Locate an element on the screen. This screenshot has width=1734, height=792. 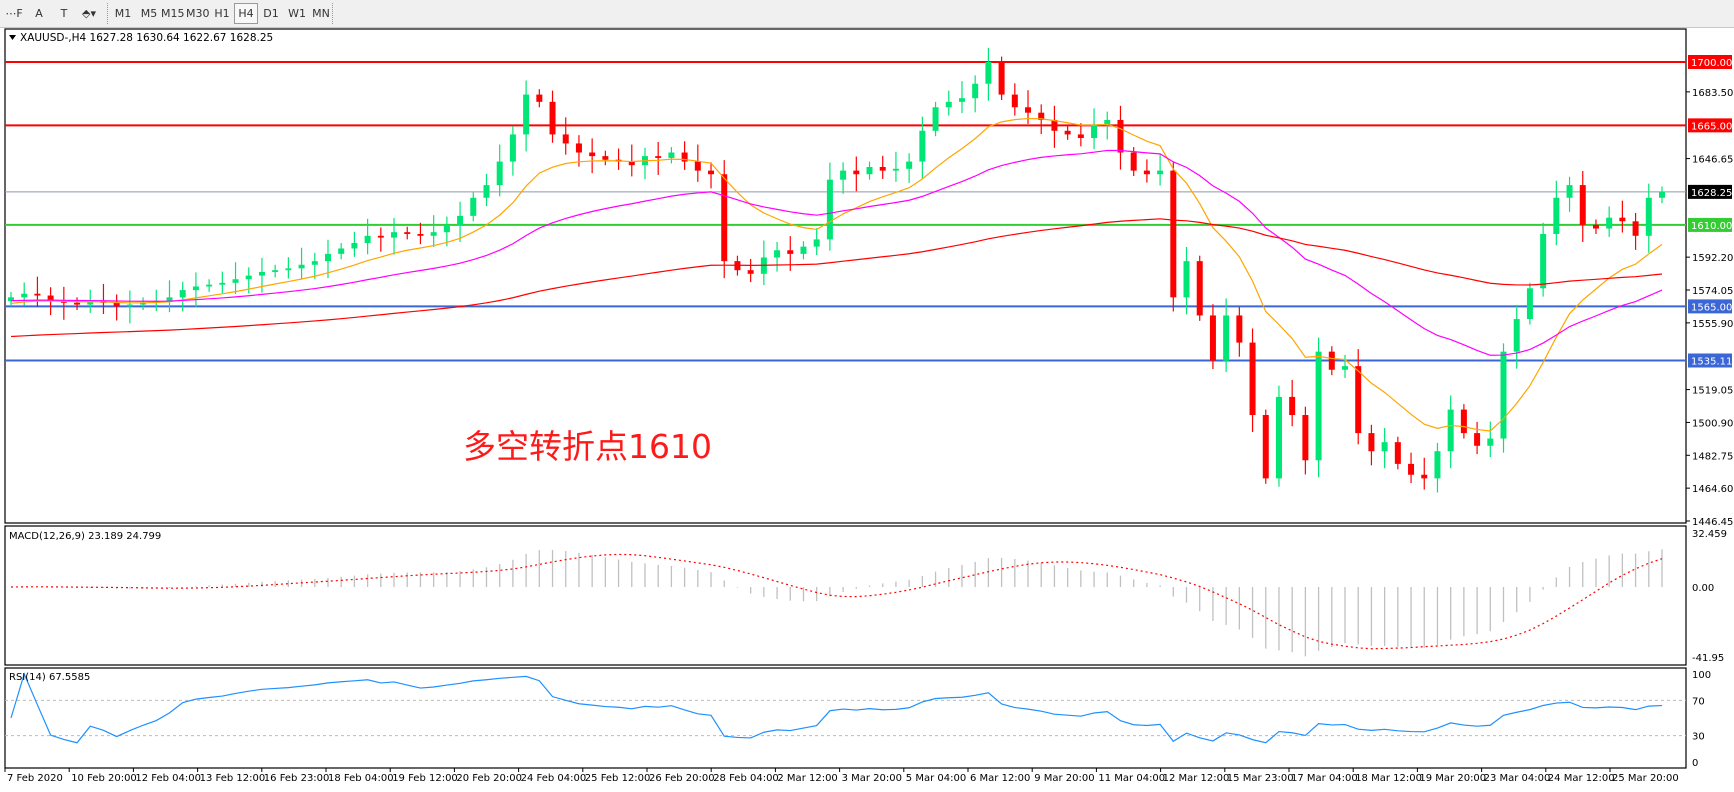
timeframe-d1-button: D1 is located at coordinates (271, 13).